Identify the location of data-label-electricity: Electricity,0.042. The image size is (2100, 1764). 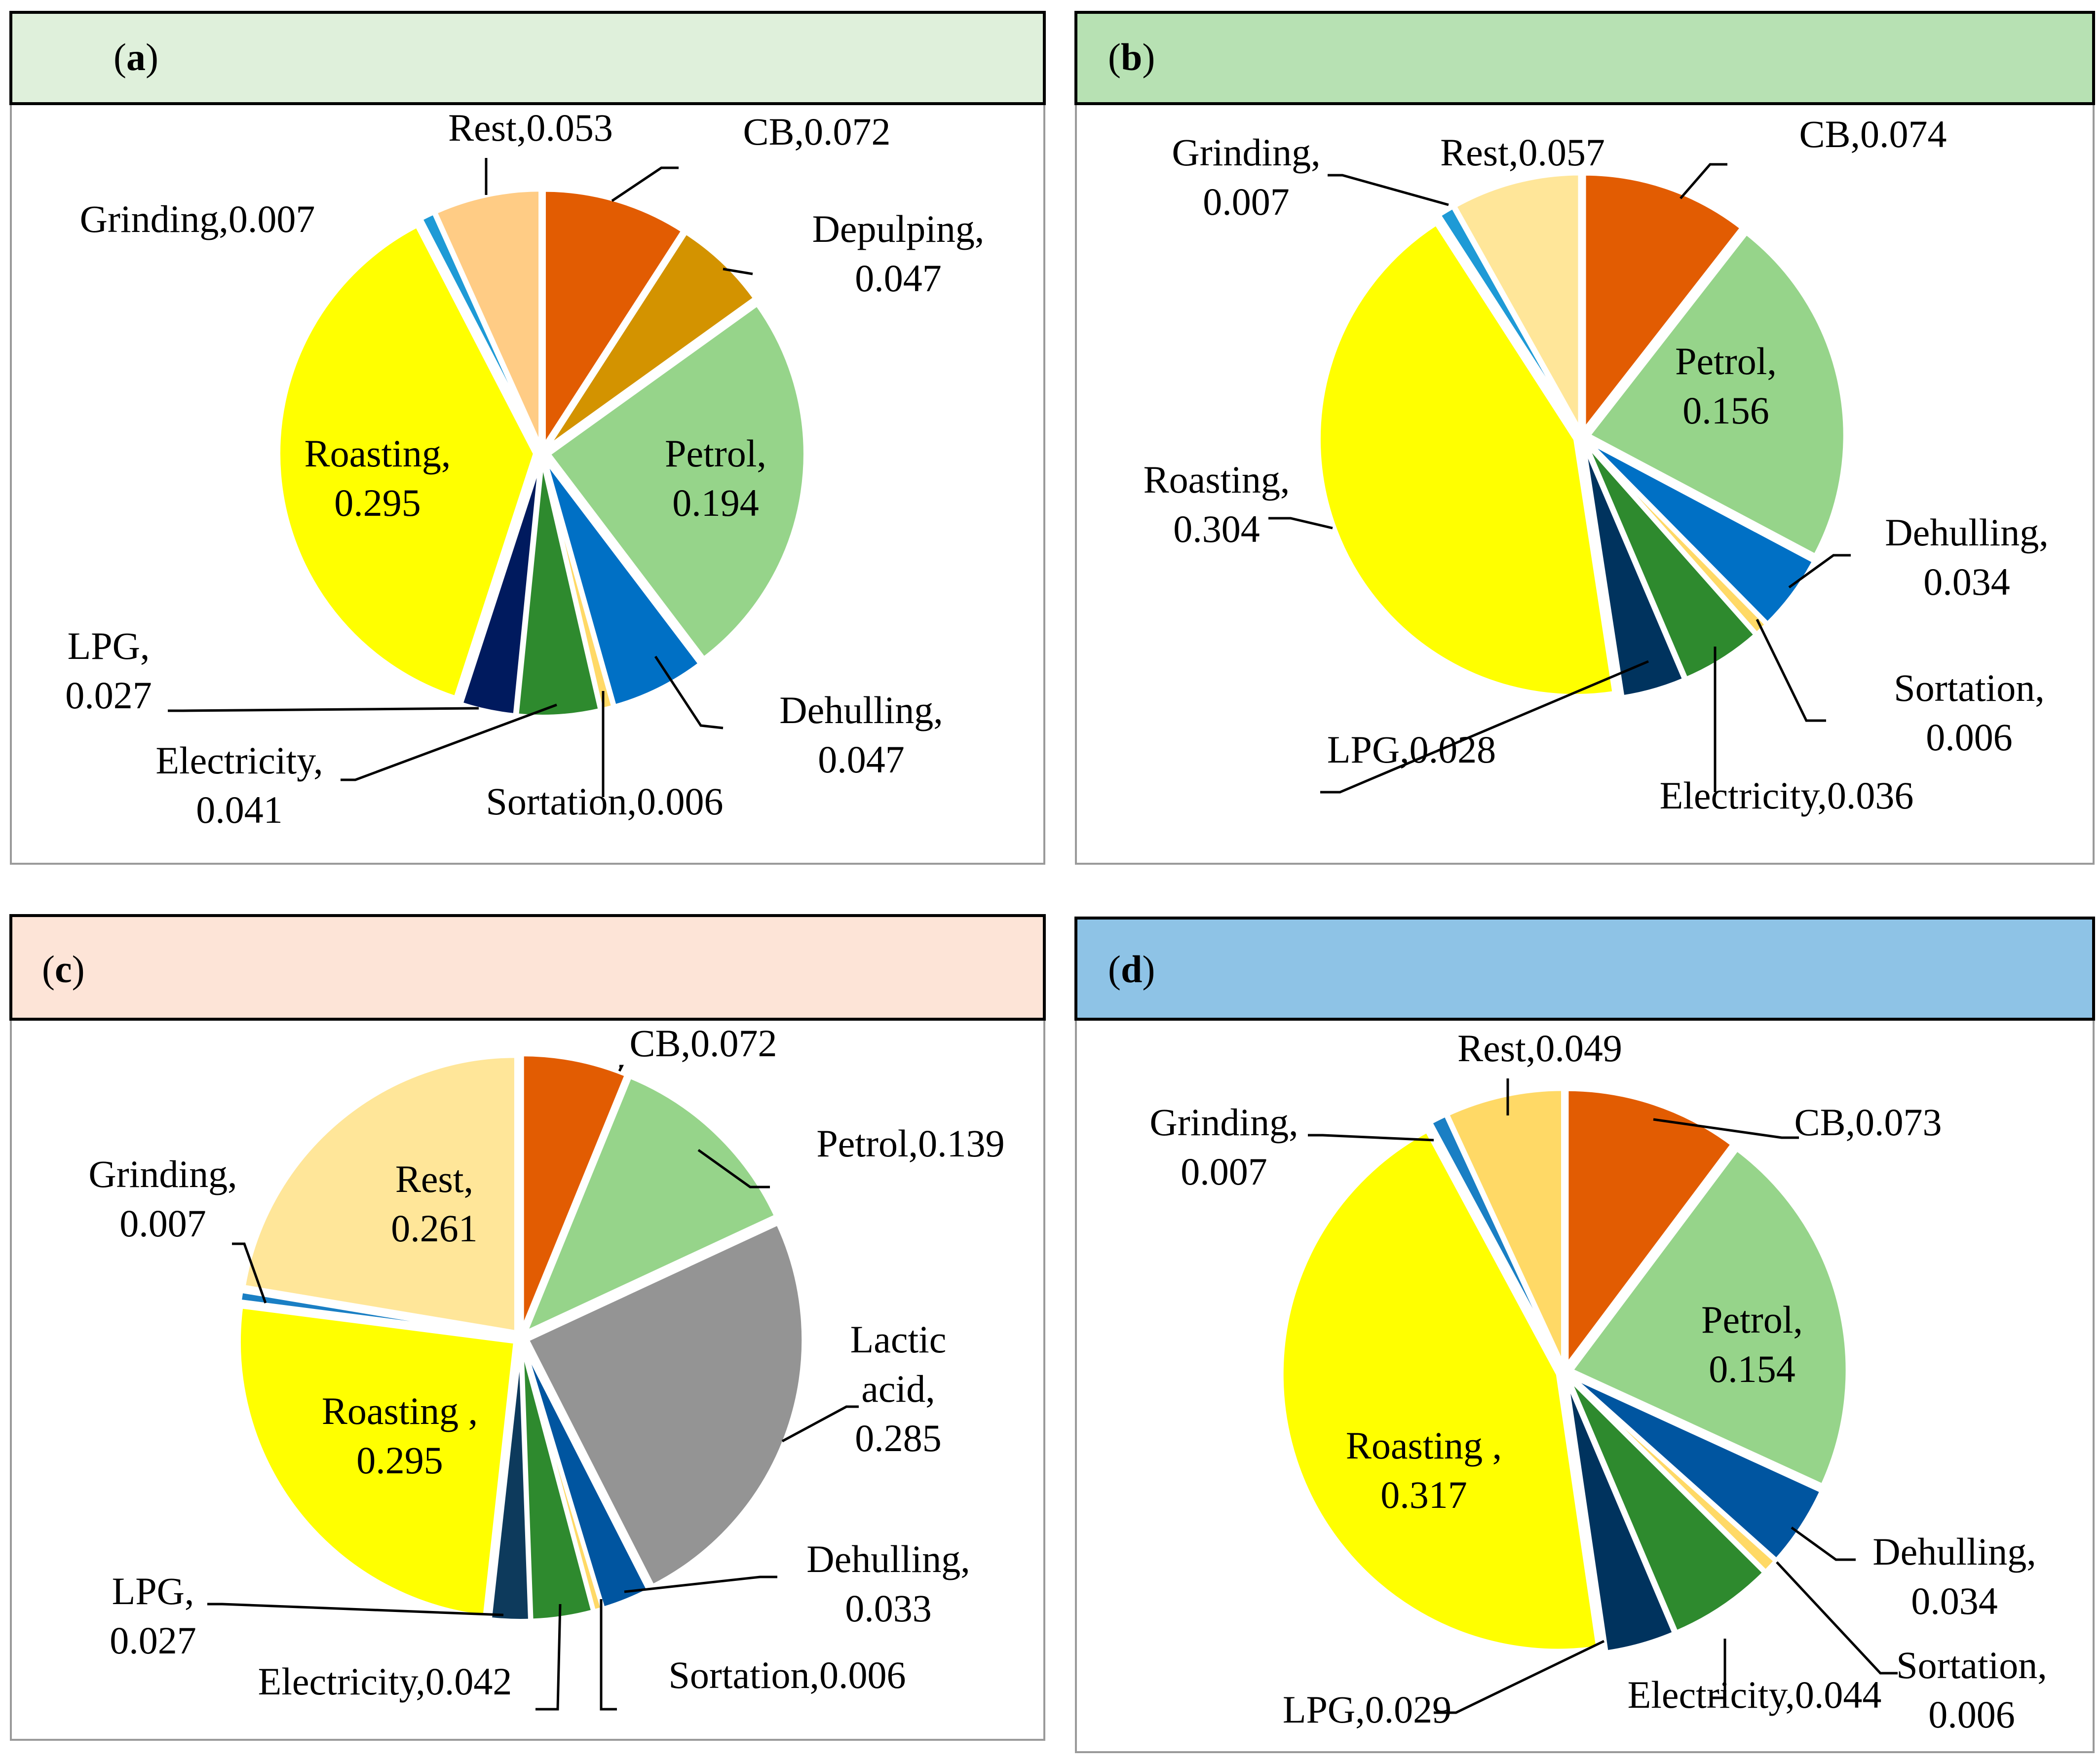
(385, 1681).